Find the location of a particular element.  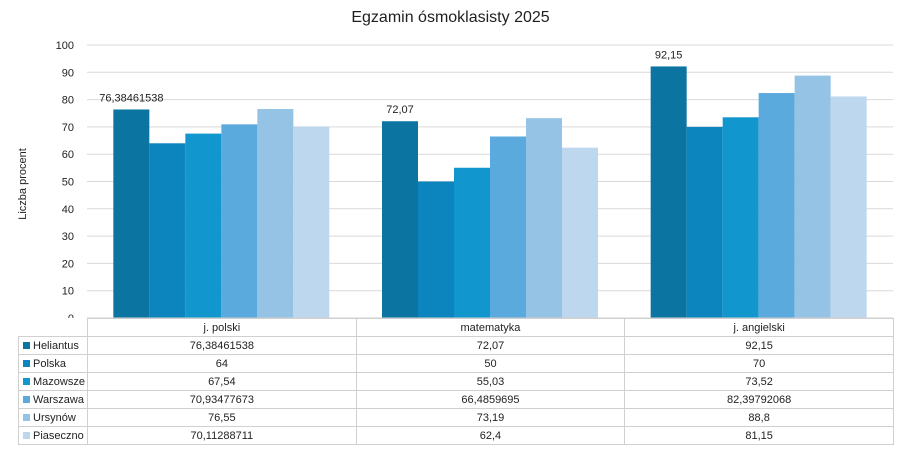

series-legend-entry: Warszawa is located at coordinates (53, 399).